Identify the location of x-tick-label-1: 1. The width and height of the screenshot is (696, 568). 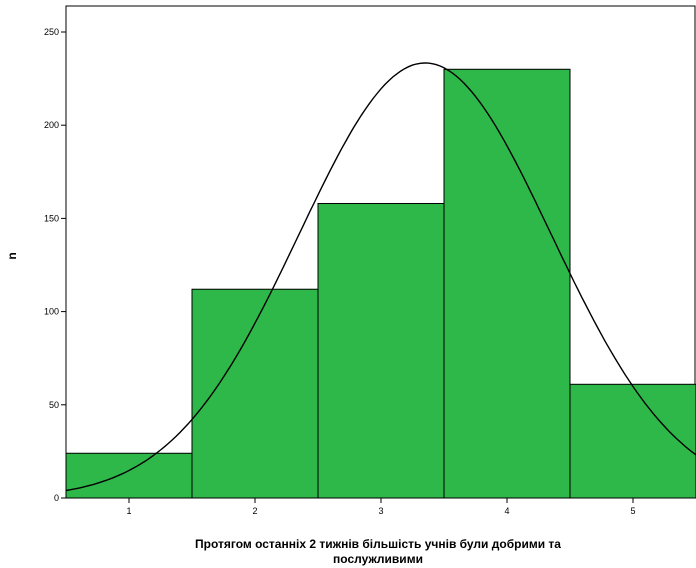
(128, 511).